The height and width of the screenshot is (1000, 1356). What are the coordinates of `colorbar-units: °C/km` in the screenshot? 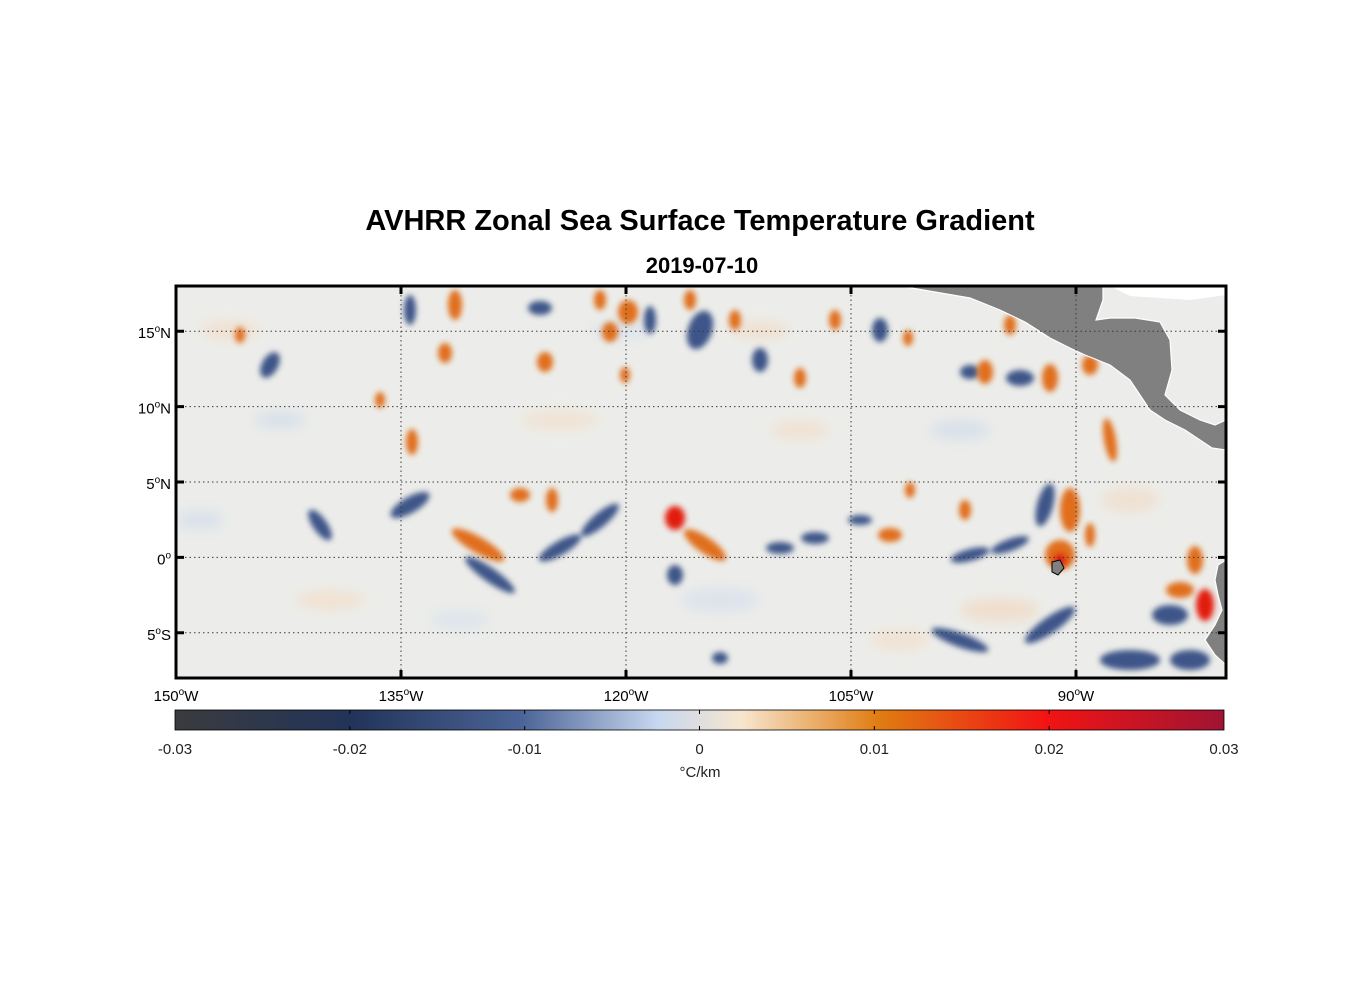 It's located at (700, 772).